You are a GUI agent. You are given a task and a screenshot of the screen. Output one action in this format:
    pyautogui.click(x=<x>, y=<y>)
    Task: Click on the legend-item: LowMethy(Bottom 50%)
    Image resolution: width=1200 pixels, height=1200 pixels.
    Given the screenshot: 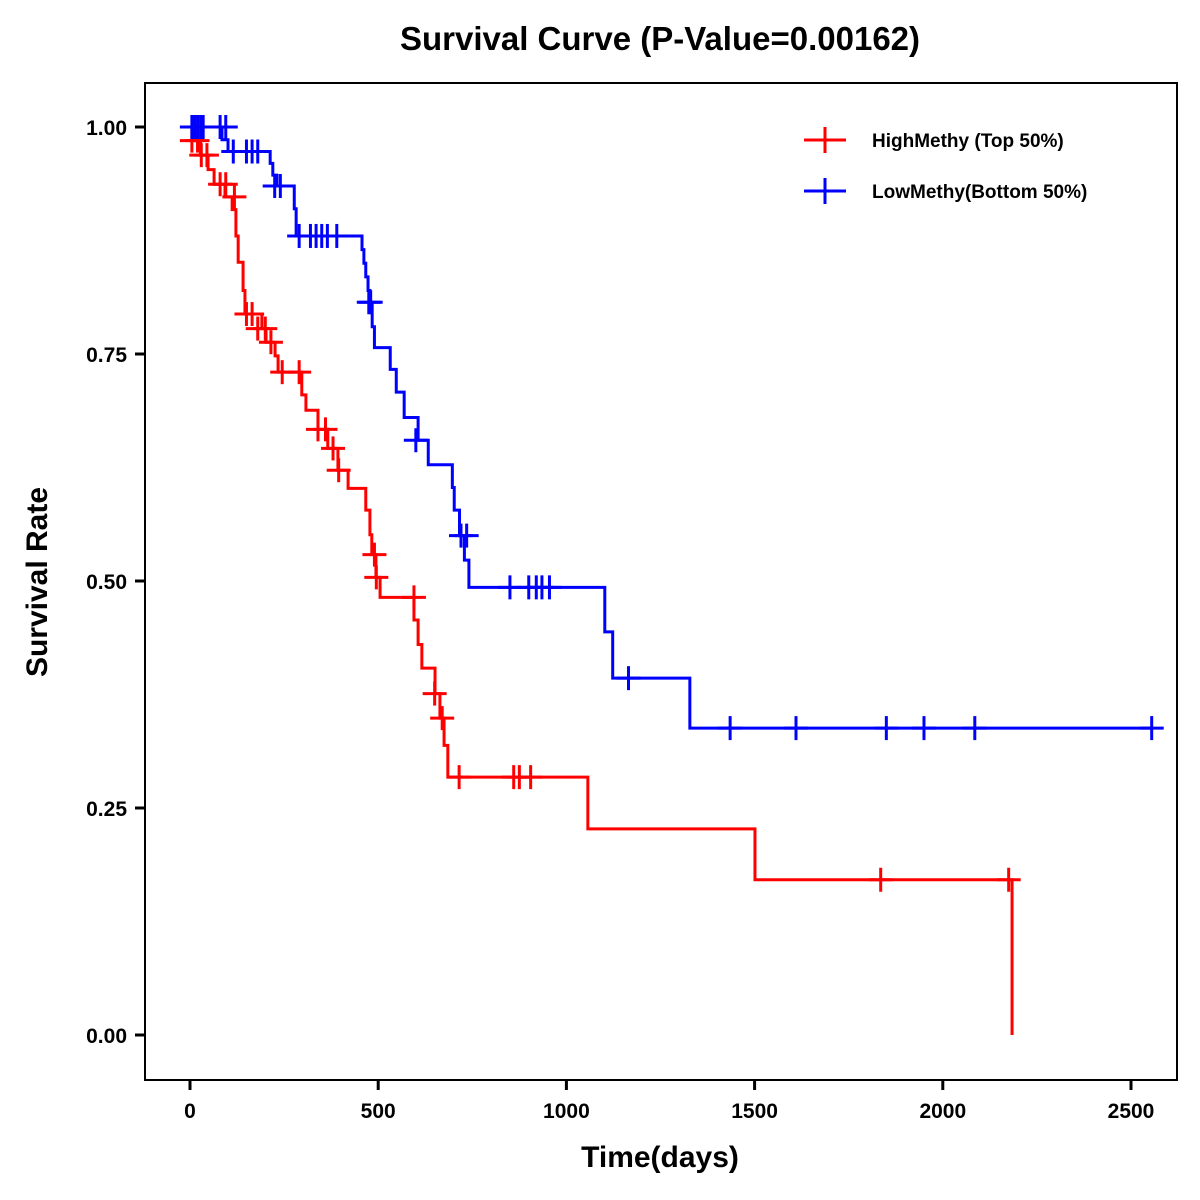 What is the action you would take?
    pyautogui.click(x=945, y=191)
    